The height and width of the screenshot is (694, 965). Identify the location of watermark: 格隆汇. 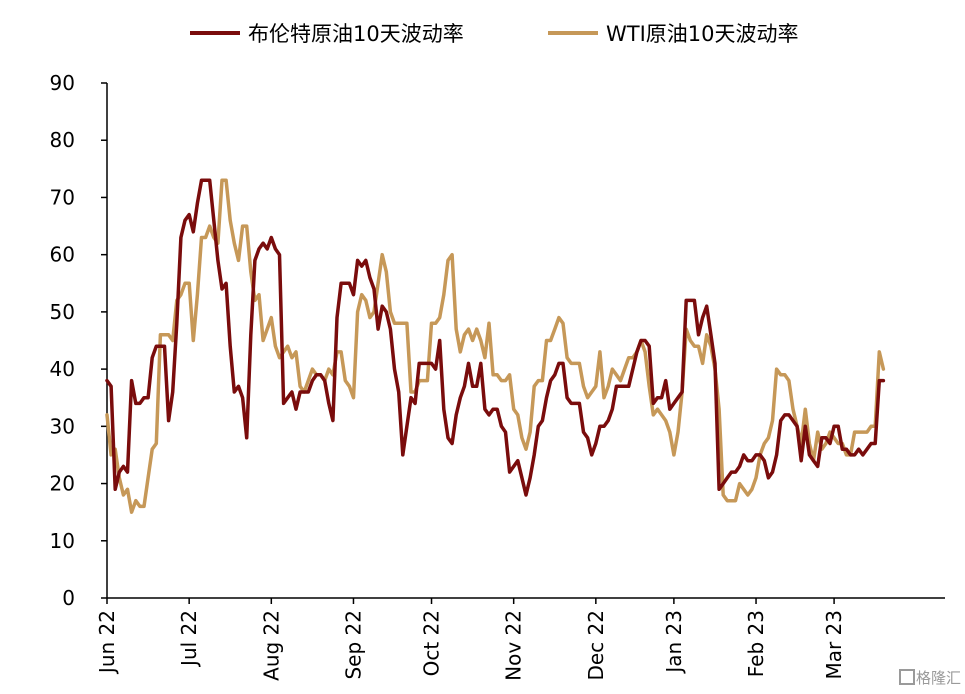
(930, 678).